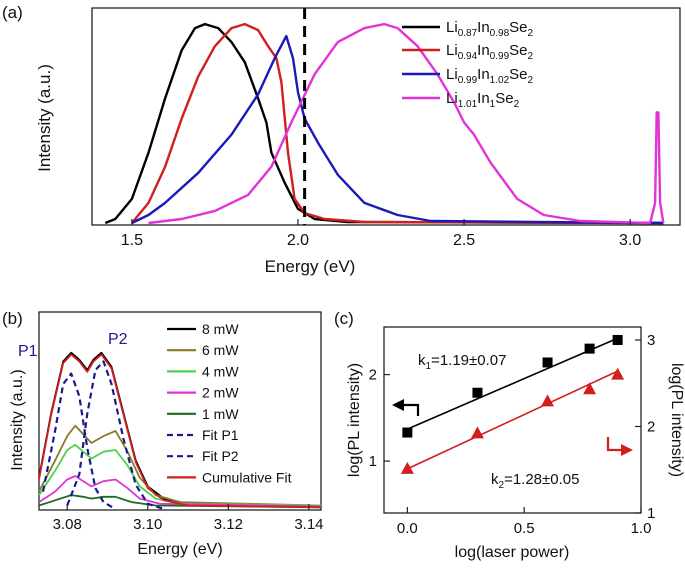 The width and height of the screenshot is (685, 569). I want to click on panel-a-x-ticks: 1.5 2.0 2.5 3.0, so click(381, 234).